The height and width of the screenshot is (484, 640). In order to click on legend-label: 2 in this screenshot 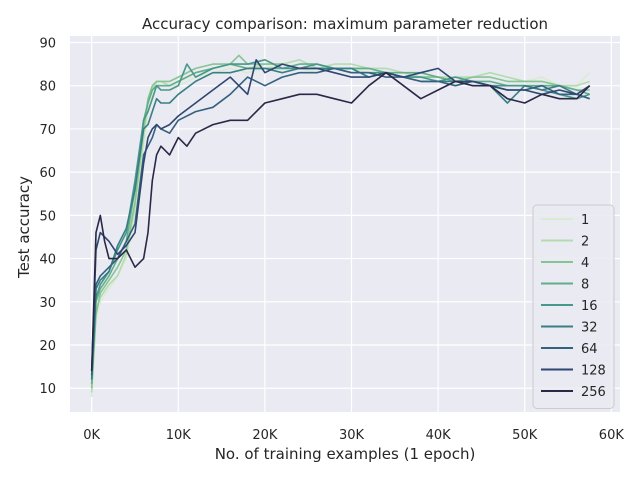, I will do `click(585, 242)`.